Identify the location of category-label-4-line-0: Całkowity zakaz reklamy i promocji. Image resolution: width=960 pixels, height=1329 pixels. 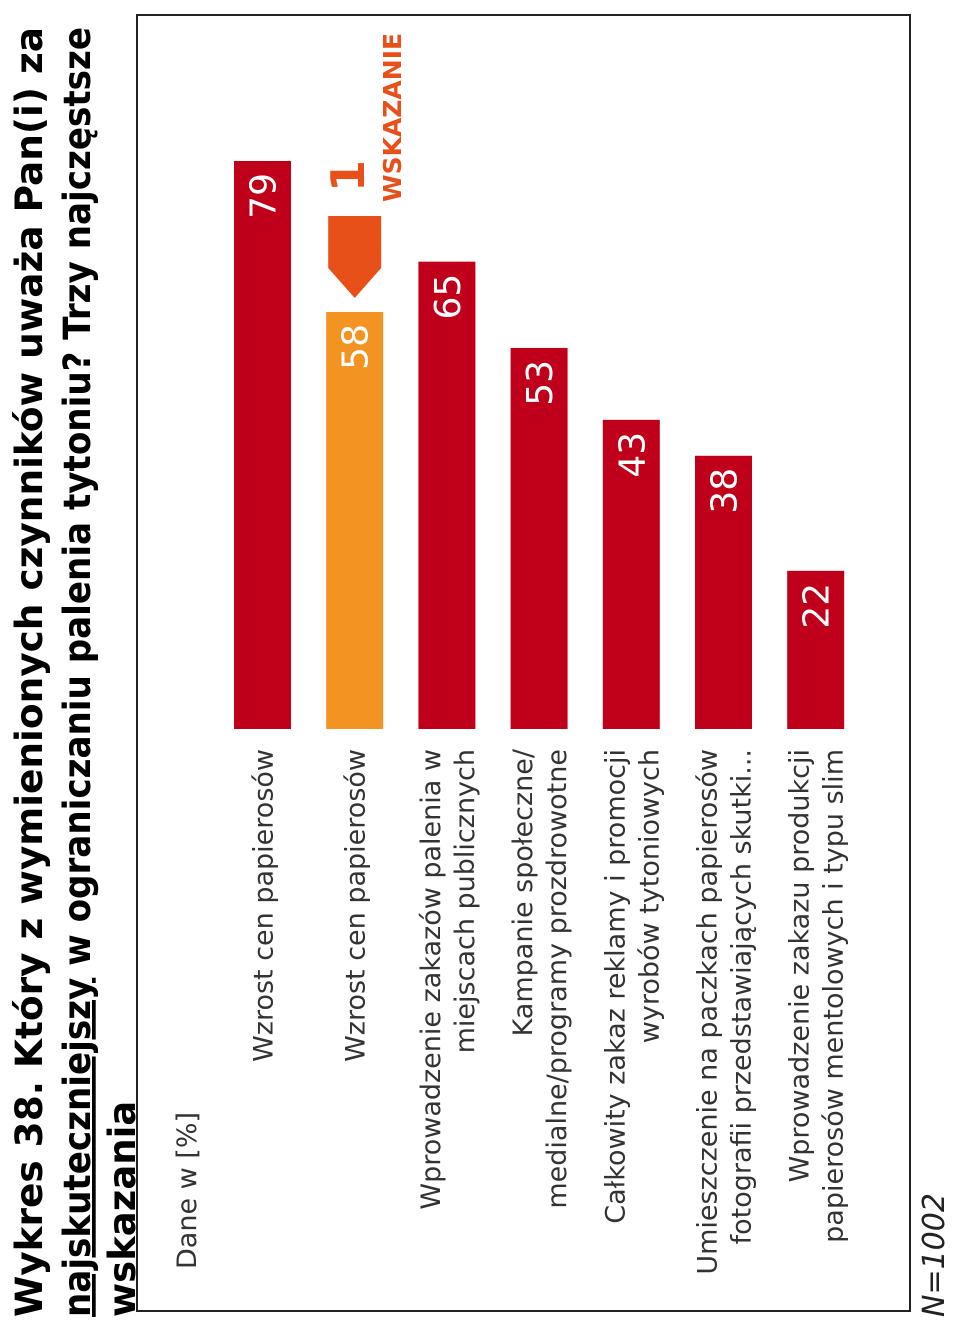
(615, 986).